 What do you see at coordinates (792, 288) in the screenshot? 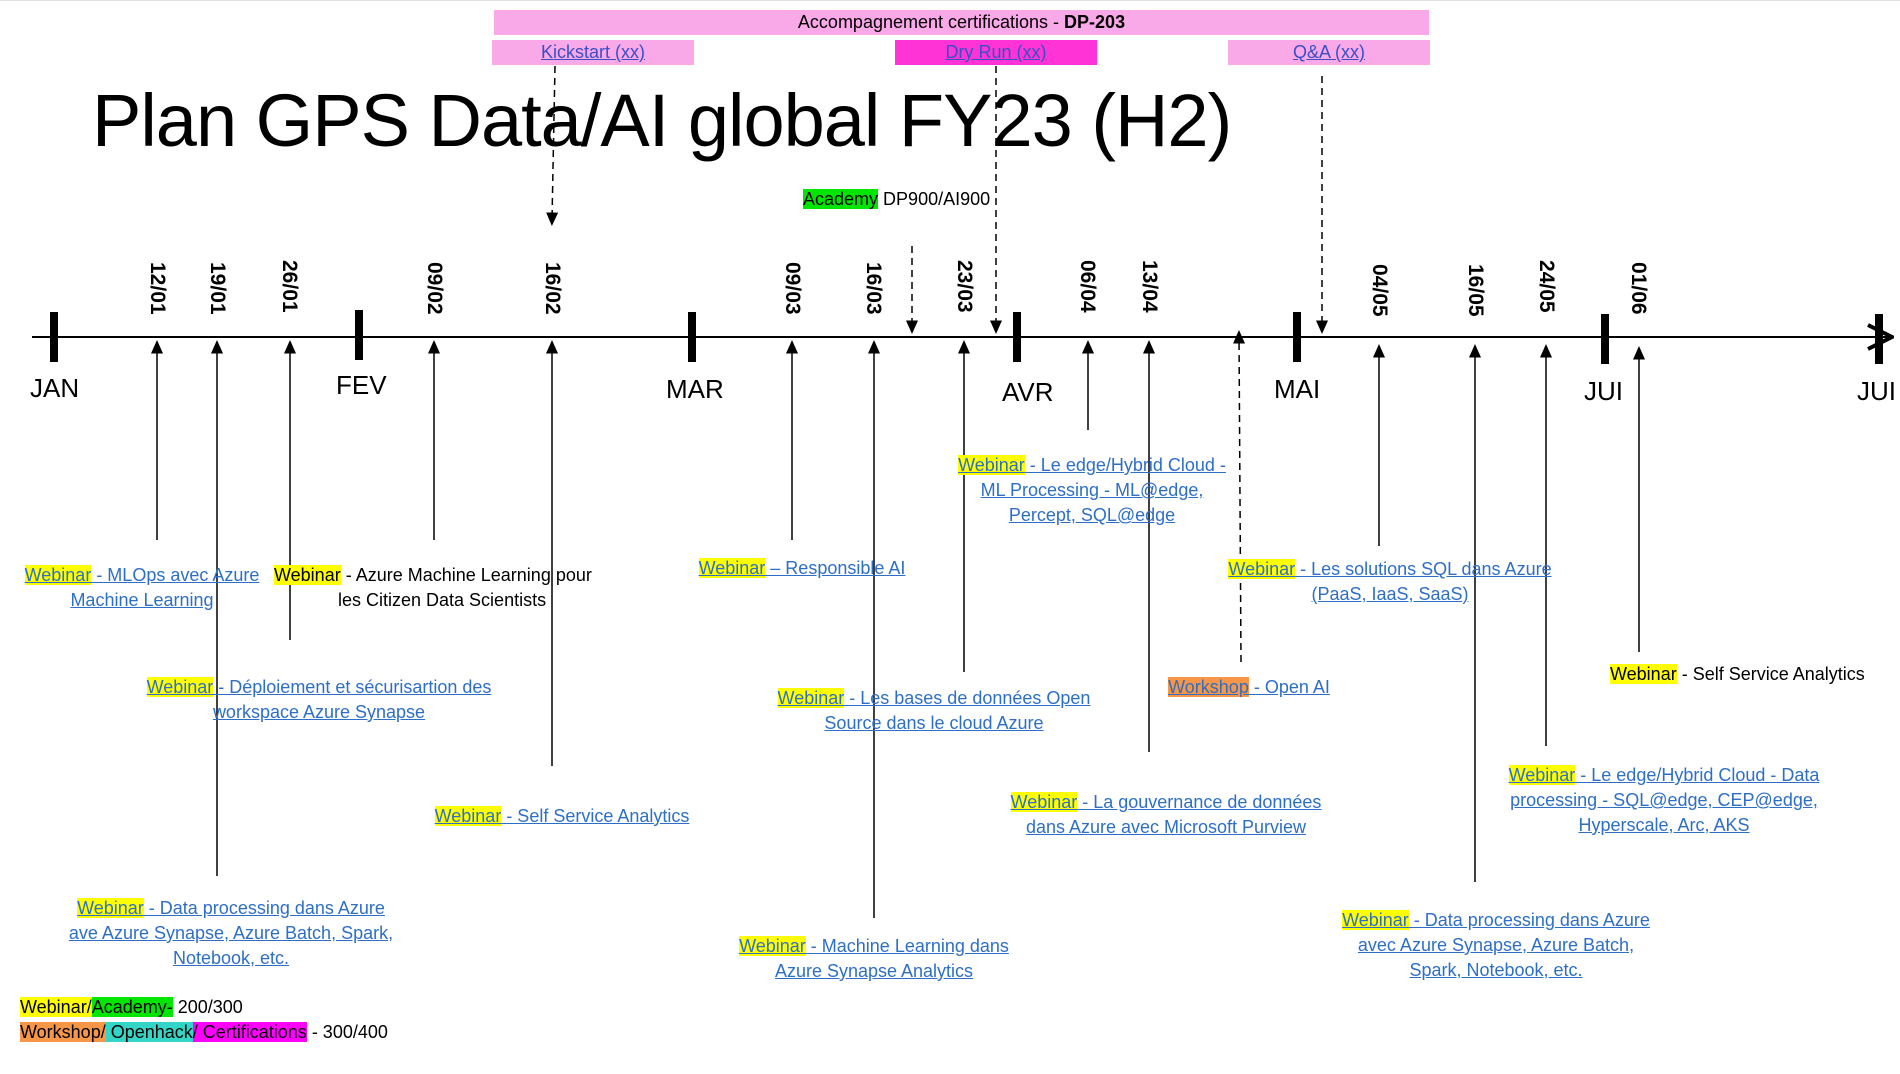
I see `date-label: 09/03` at bounding box center [792, 288].